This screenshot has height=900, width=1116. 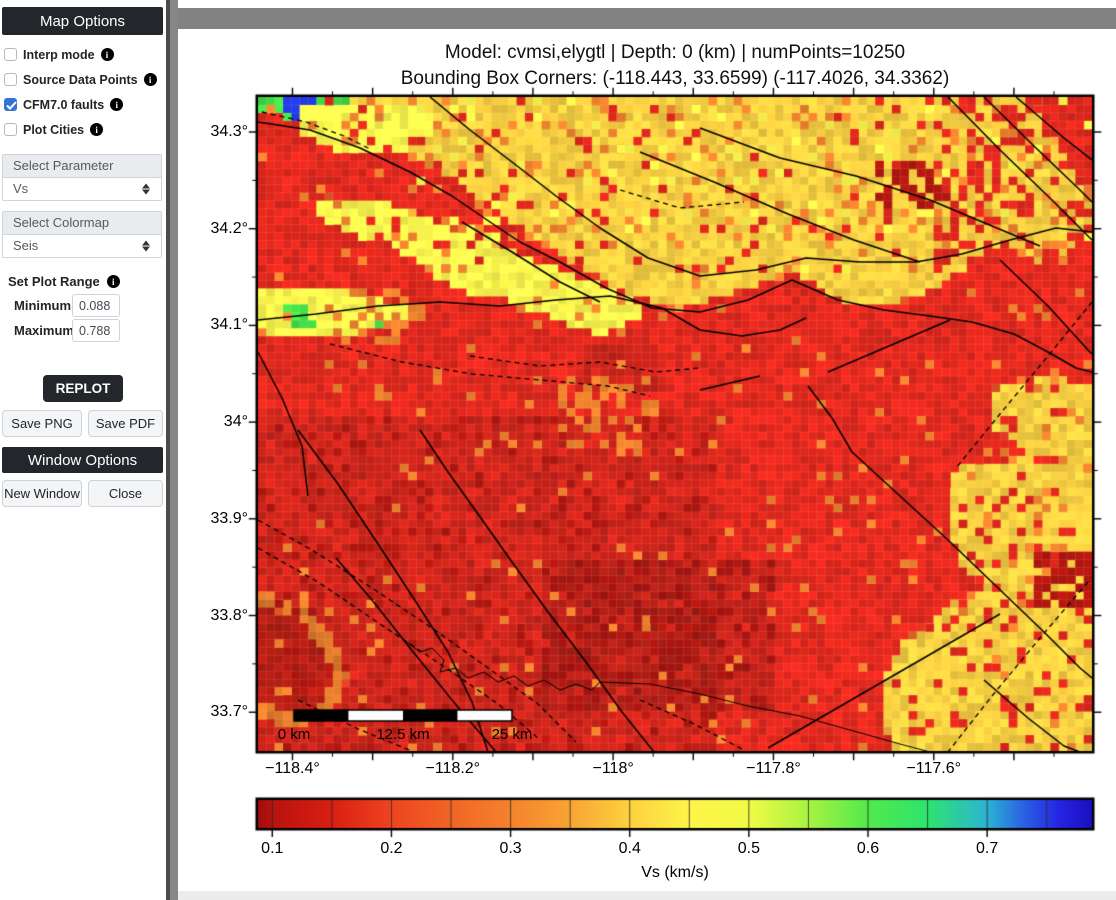 I want to click on source-data-points-label: Source Data Points, so click(x=80, y=79).